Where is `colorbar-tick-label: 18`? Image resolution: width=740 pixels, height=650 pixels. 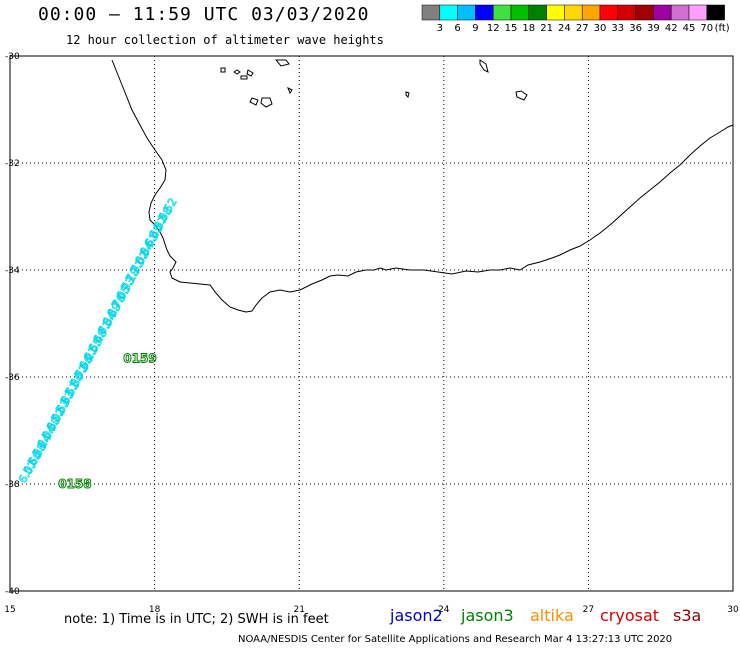 colorbar-tick-label: 18 is located at coordinates (528, 28).